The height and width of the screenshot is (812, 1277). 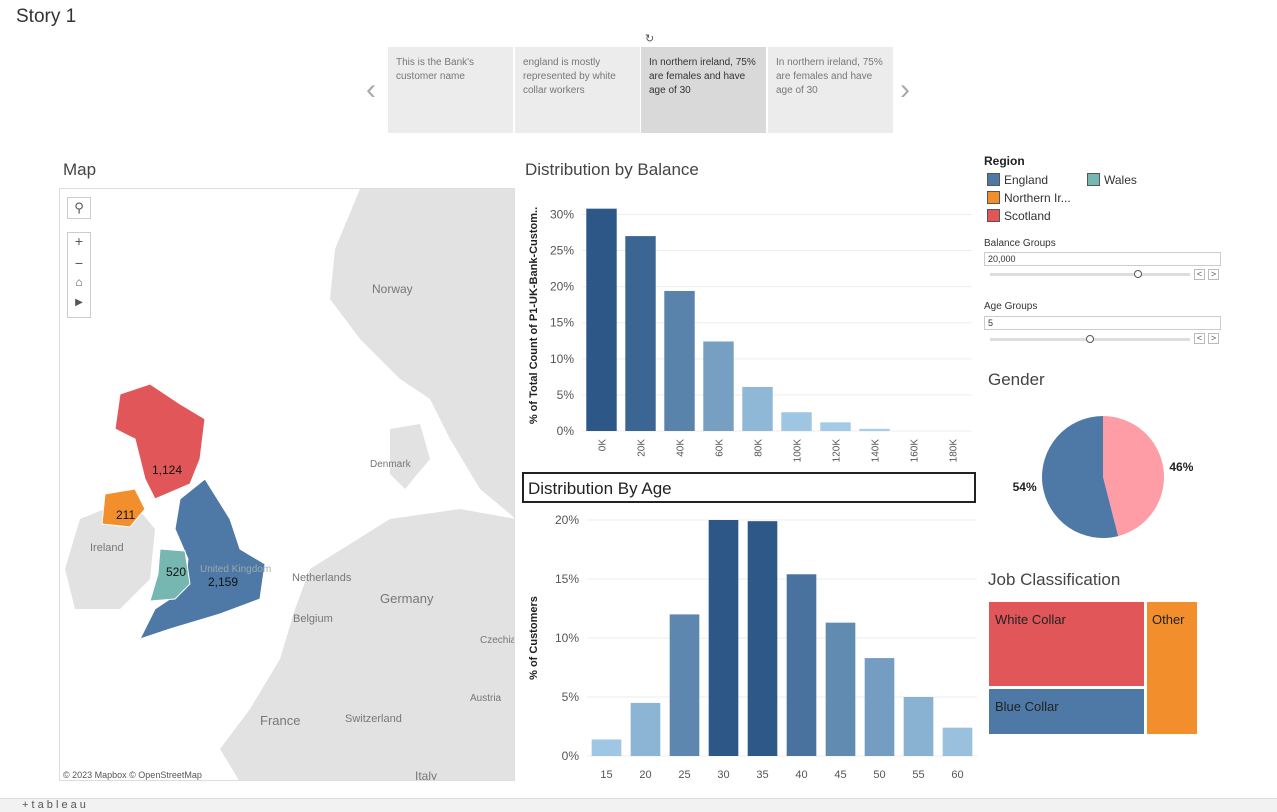 What do you see at coordinates (1054, 579) in the screenshot?
I see `job-chart-title: Job Classification` at bounding box center [1054, 579].